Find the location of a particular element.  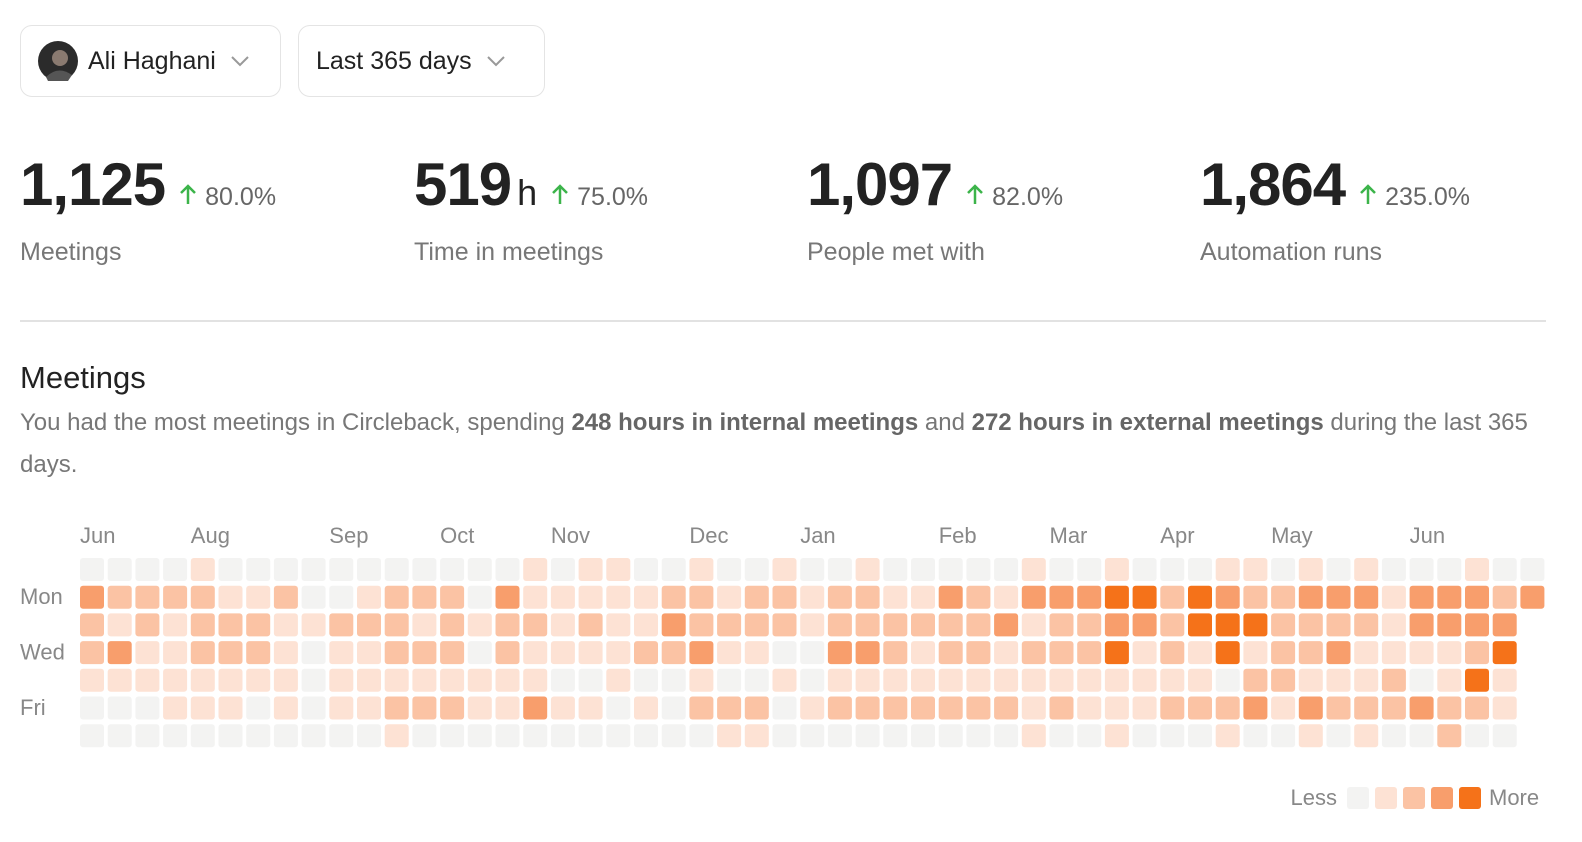

month-label: May is located at coordinates (1292, 535).